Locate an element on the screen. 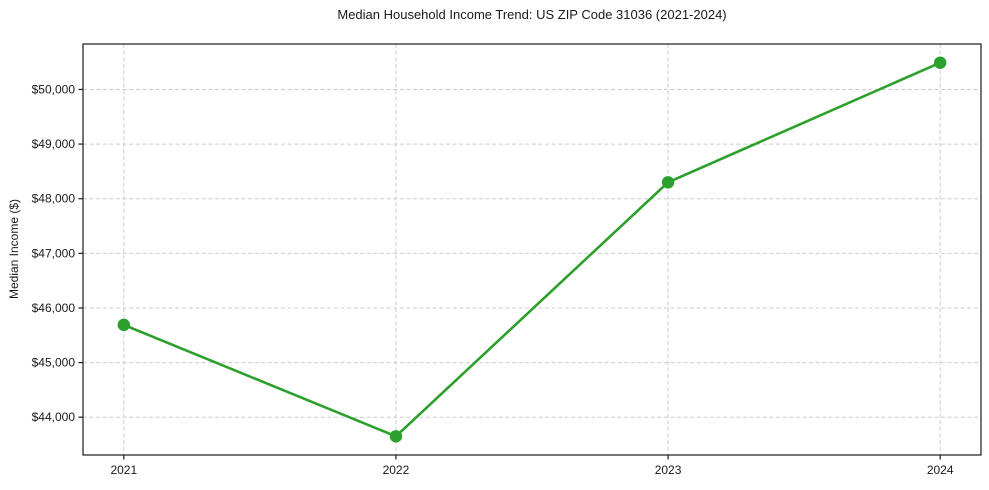 The height and width of the screenshot is (490, 989). y-tick-label: $50,000 is located at coordinates (54, 89).